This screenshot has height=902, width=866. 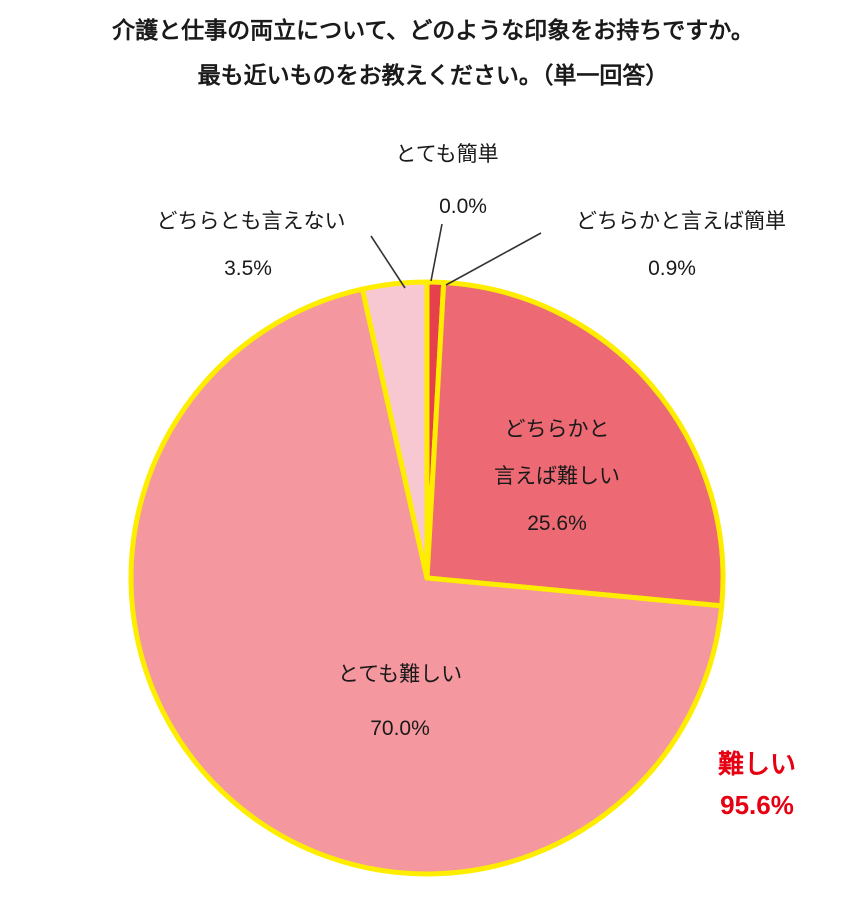 I want to click on value-neither: 3.5%, so click(x=248, y=268).